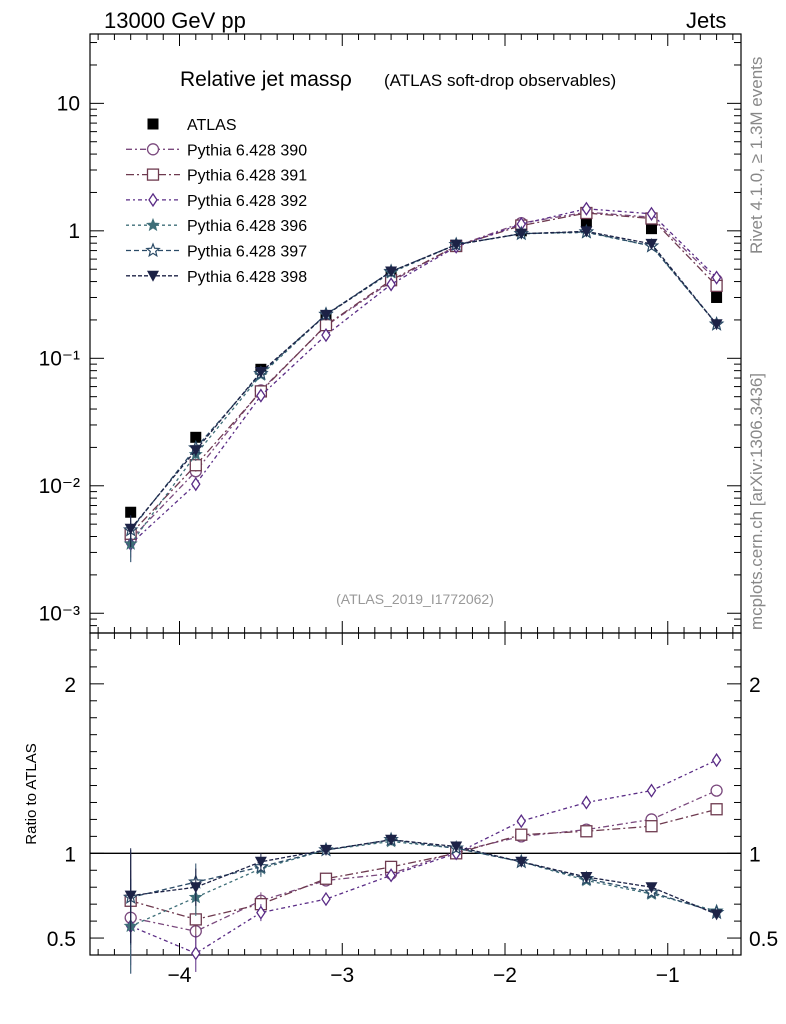 The height and width of the screenshot is (1024, 786). What do you see at coordinates (247, 201) in the screenshot?
I see `legend-label: Pythia 6.428 392` at bounding box center [247, 201].